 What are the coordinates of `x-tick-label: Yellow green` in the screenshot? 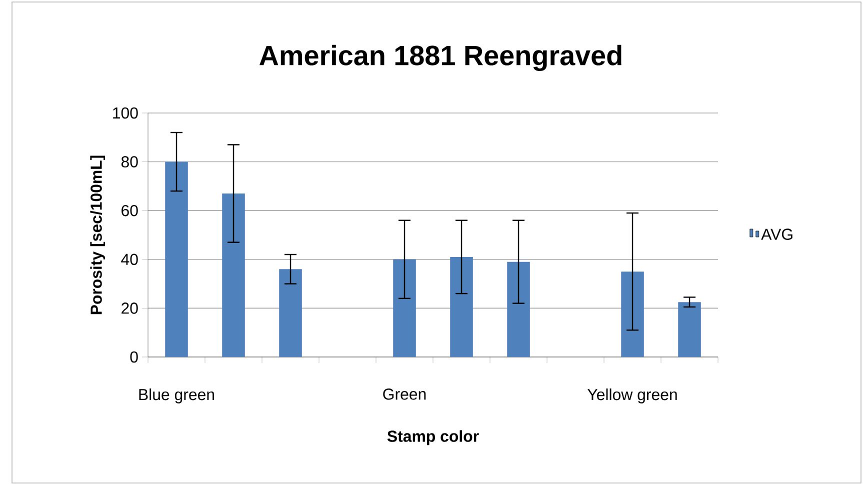 It's located at (632, 396).